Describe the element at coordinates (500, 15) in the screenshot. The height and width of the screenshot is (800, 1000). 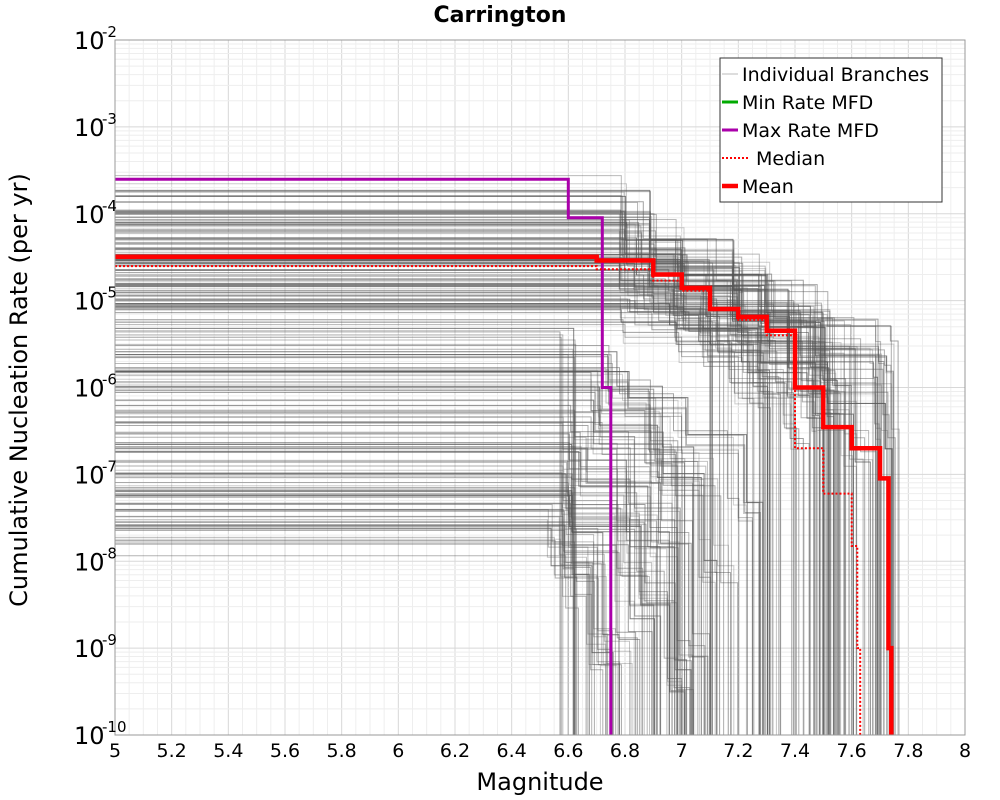
I see `chart-title: Carrington` at that location.